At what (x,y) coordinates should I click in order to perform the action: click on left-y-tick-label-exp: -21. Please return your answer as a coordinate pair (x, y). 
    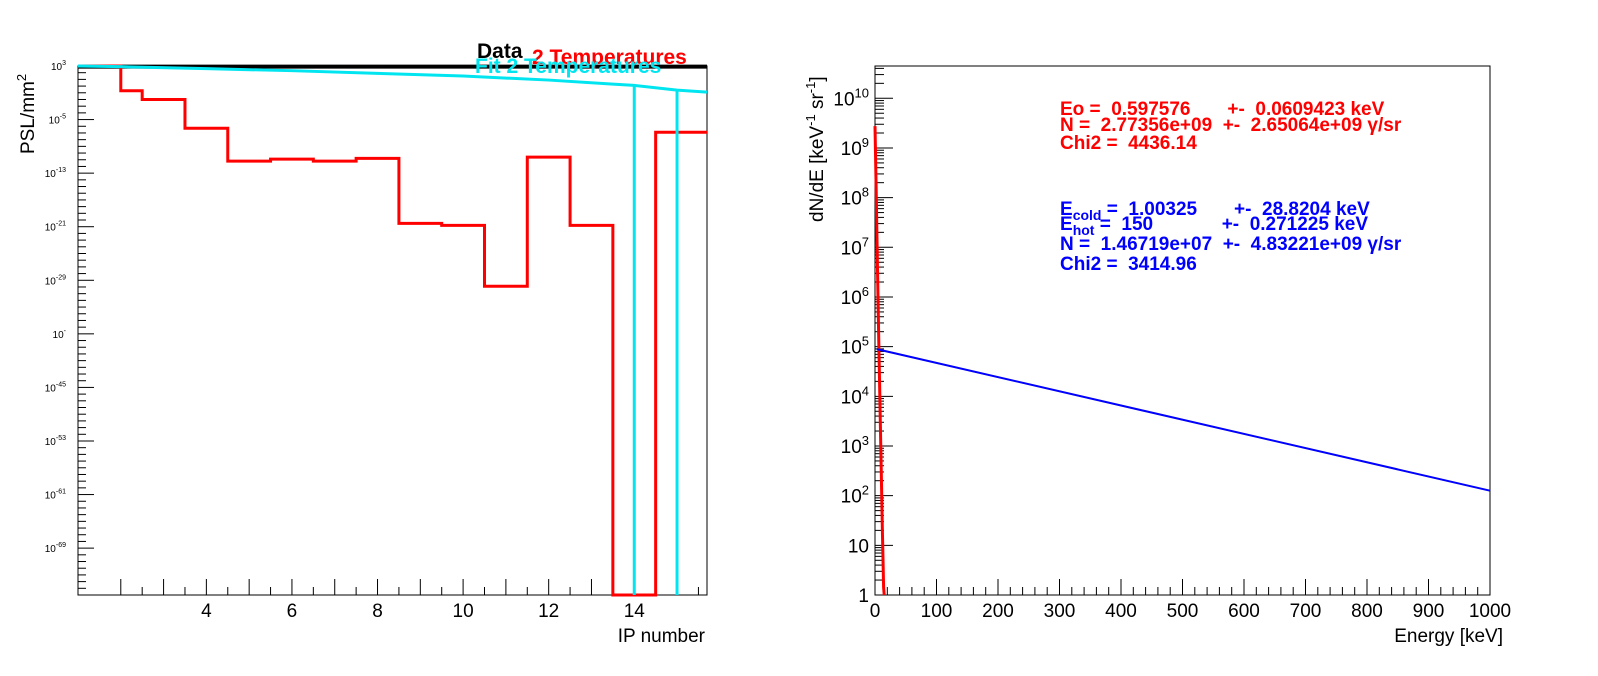
    Looking at the image, I should click on (61, 224).